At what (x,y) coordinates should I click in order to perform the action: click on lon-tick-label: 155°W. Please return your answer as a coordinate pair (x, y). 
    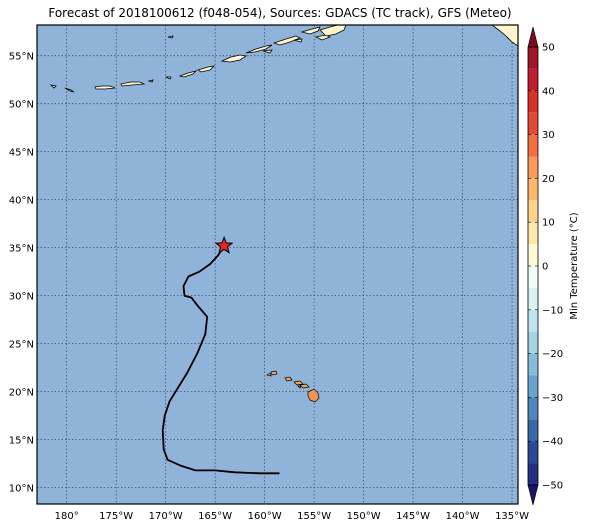
    Looking at the image, I should click on (314, 516).